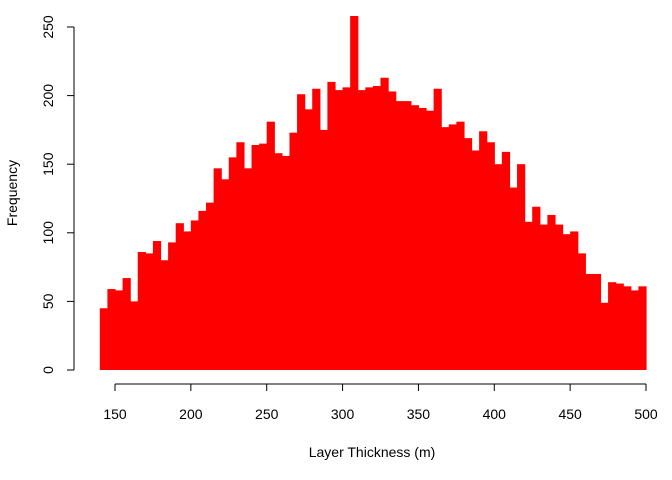 This screenshot has width=672, height=480. What do you see at coordinates (495, 414) in the screenshot?
I see `x-tick-label: 400` at bounding box center [495, 414].